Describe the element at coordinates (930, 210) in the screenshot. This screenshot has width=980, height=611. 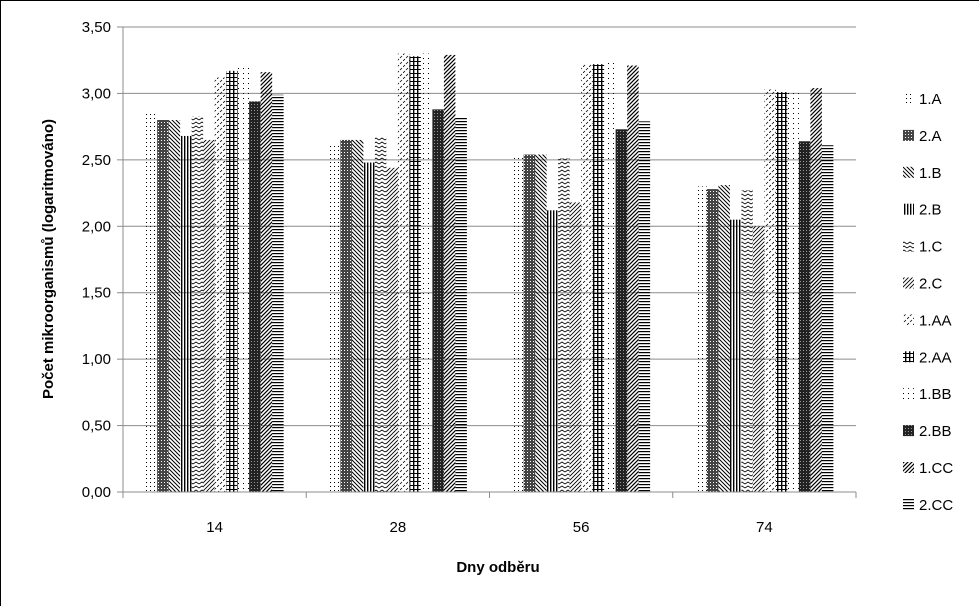
I see `legend-label: 2.B` at that location.